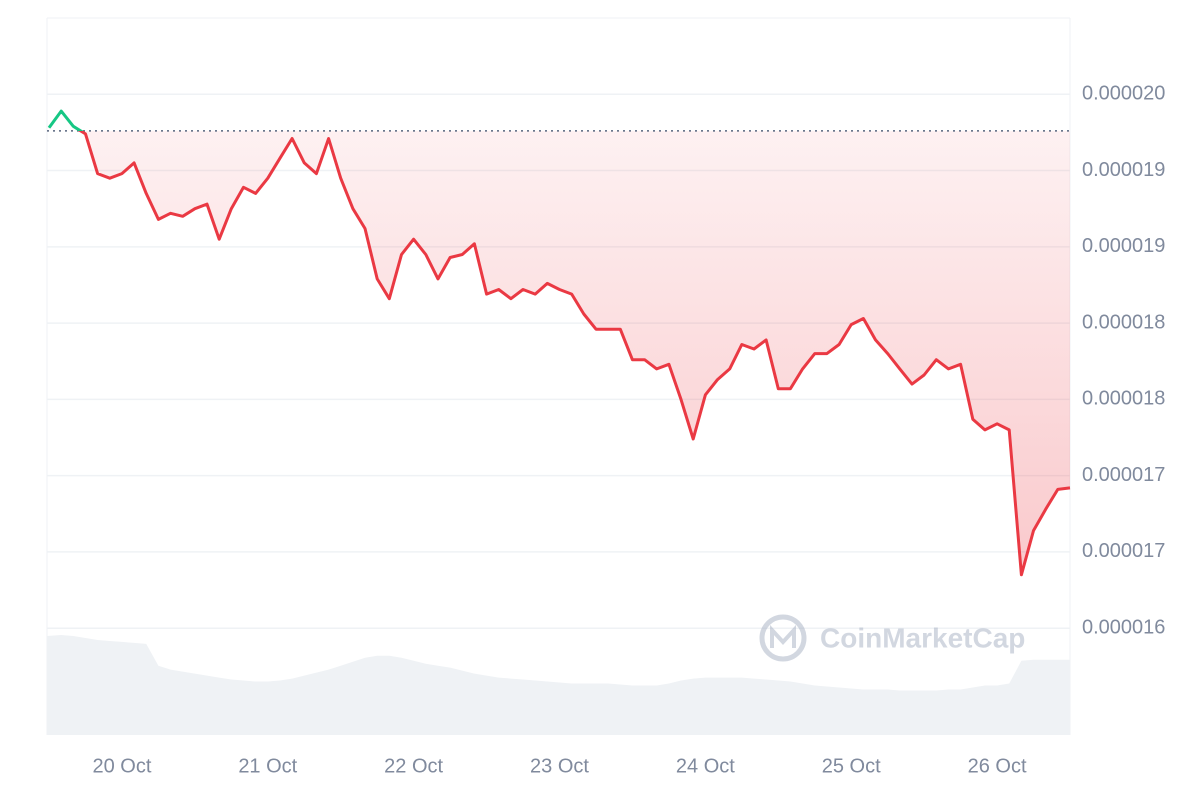  I want to click on x-tick-label: 26 Oct, so click(997, 766).